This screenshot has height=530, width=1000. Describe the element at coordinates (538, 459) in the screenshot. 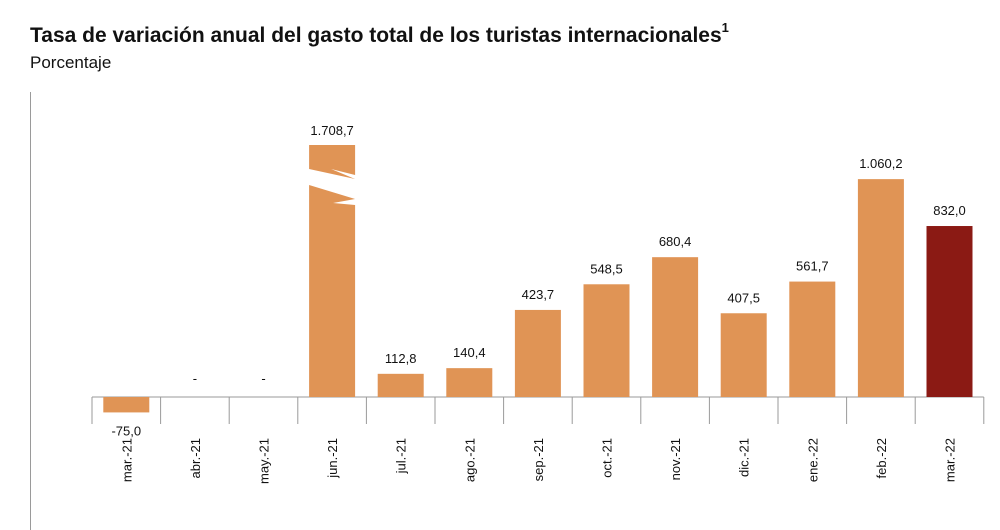

I see `x-tick-label-sep.-21: sep.-21` at that location.